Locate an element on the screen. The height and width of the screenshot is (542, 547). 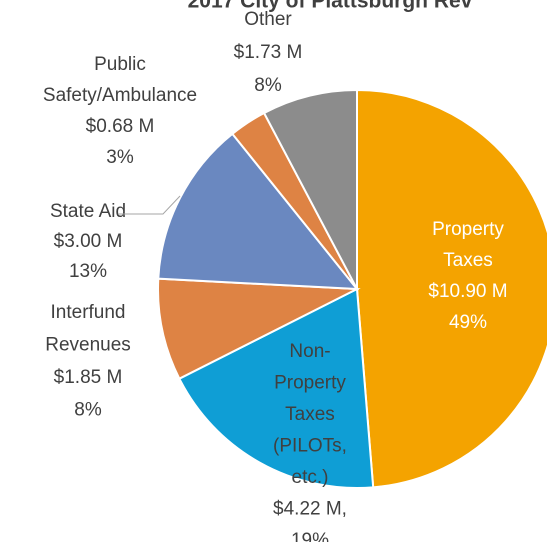
slice-label: Interfund Revenues is located at coordinates (88, 329).